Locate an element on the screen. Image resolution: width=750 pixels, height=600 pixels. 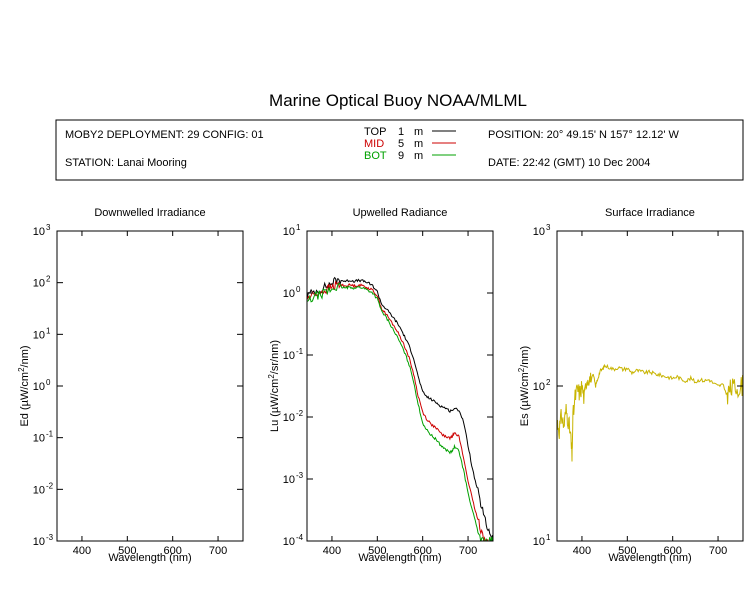
panel-title: Downwelled Irradiance is located at coordinates (149, 213).